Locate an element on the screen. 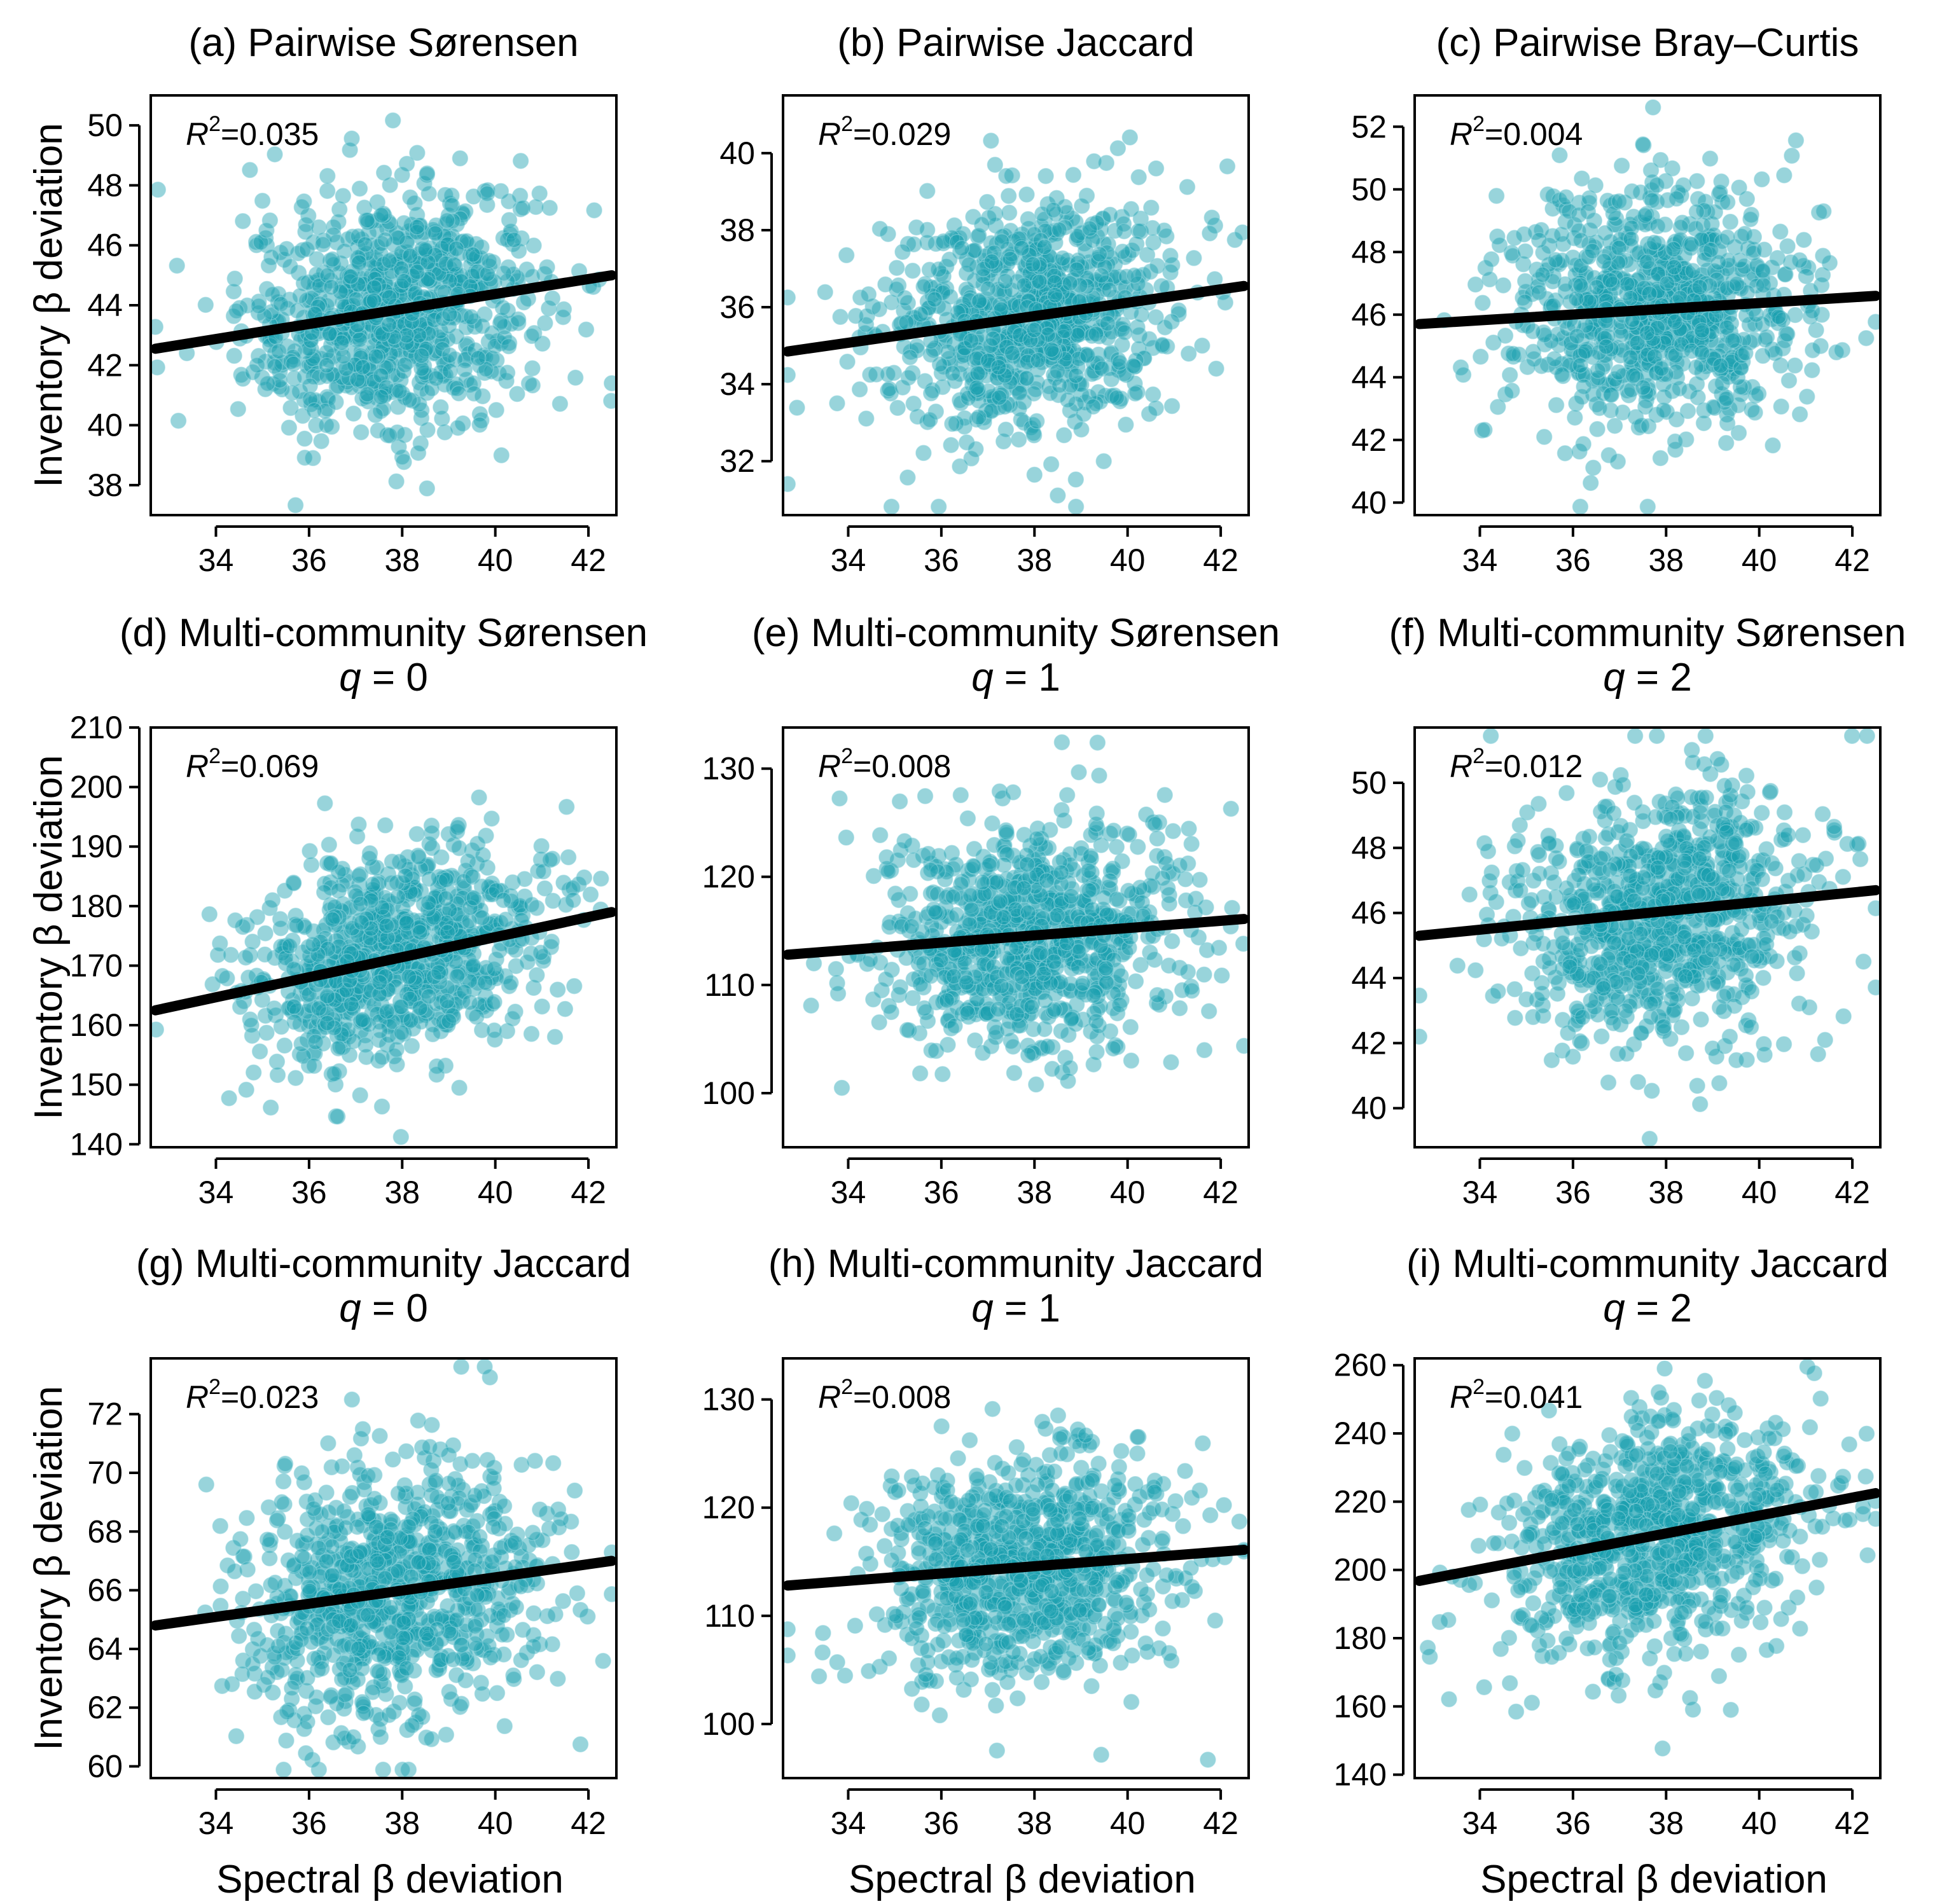 The image size is (1935, 1904). r-exponent: 2 is located at coordinates (847, 124).